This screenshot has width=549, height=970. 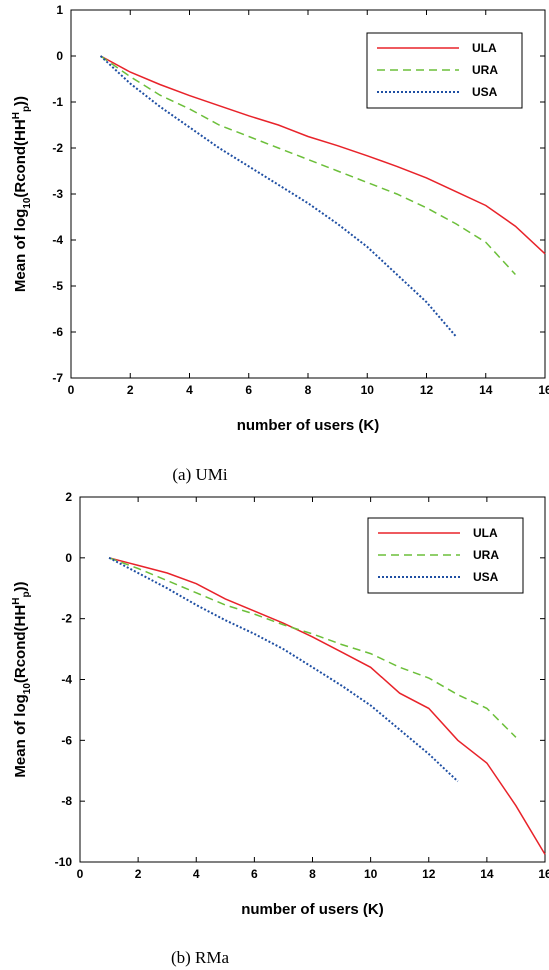 What do you see at coordinates (64, 862) in the screenshot?
I see `y-tick-label: -10` at bounding box center [64, 862].